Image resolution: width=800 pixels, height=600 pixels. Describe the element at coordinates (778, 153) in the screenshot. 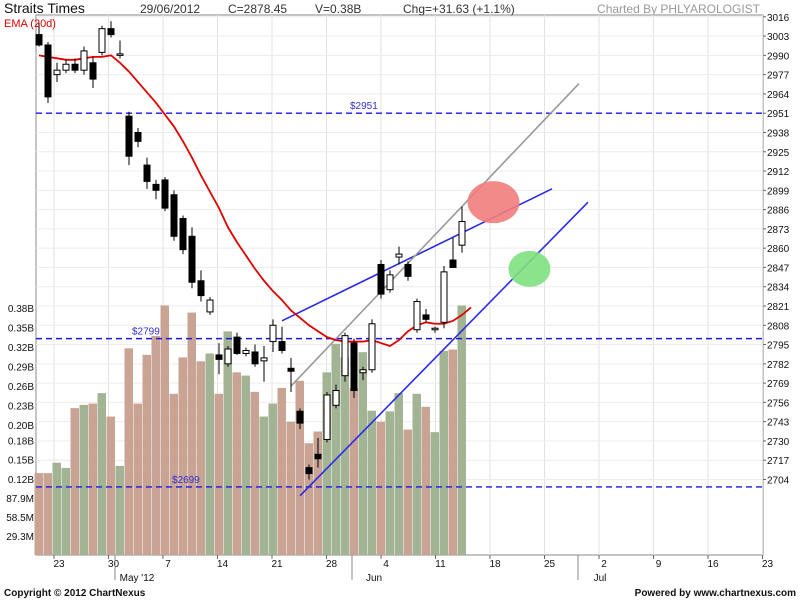

I see `price-tick-label: 2925` at that location.